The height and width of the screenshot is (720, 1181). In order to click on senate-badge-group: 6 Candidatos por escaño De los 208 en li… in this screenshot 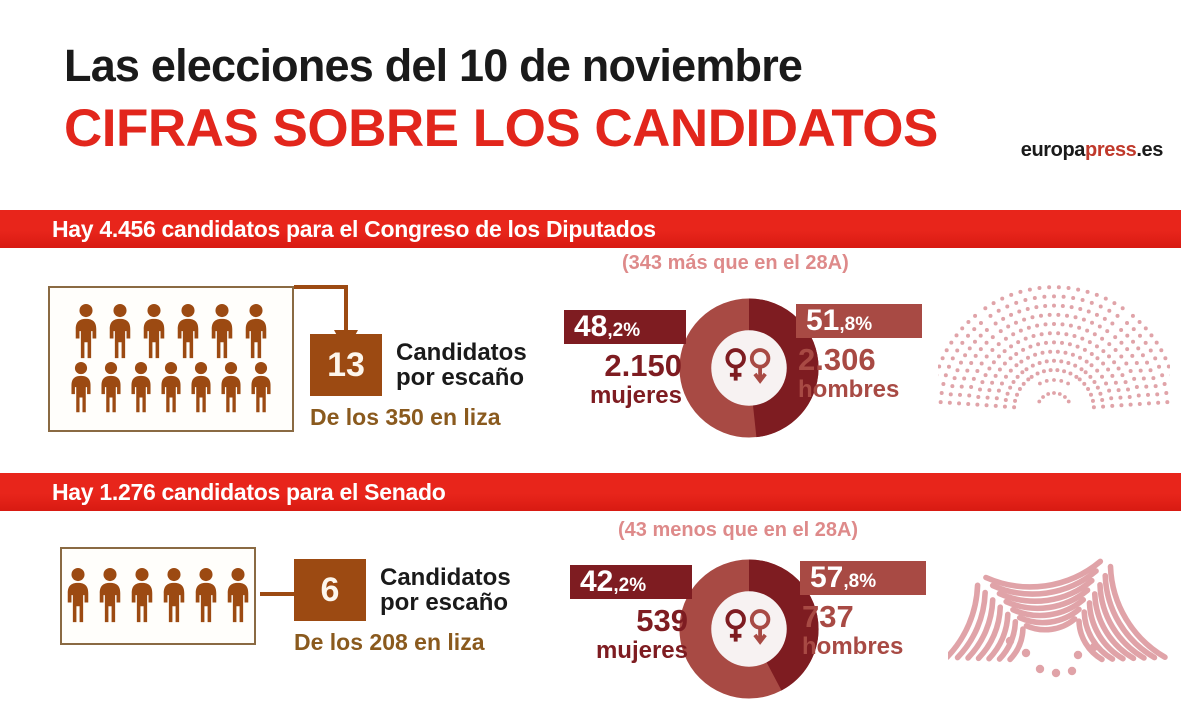, I will do `click(402, 607)`.